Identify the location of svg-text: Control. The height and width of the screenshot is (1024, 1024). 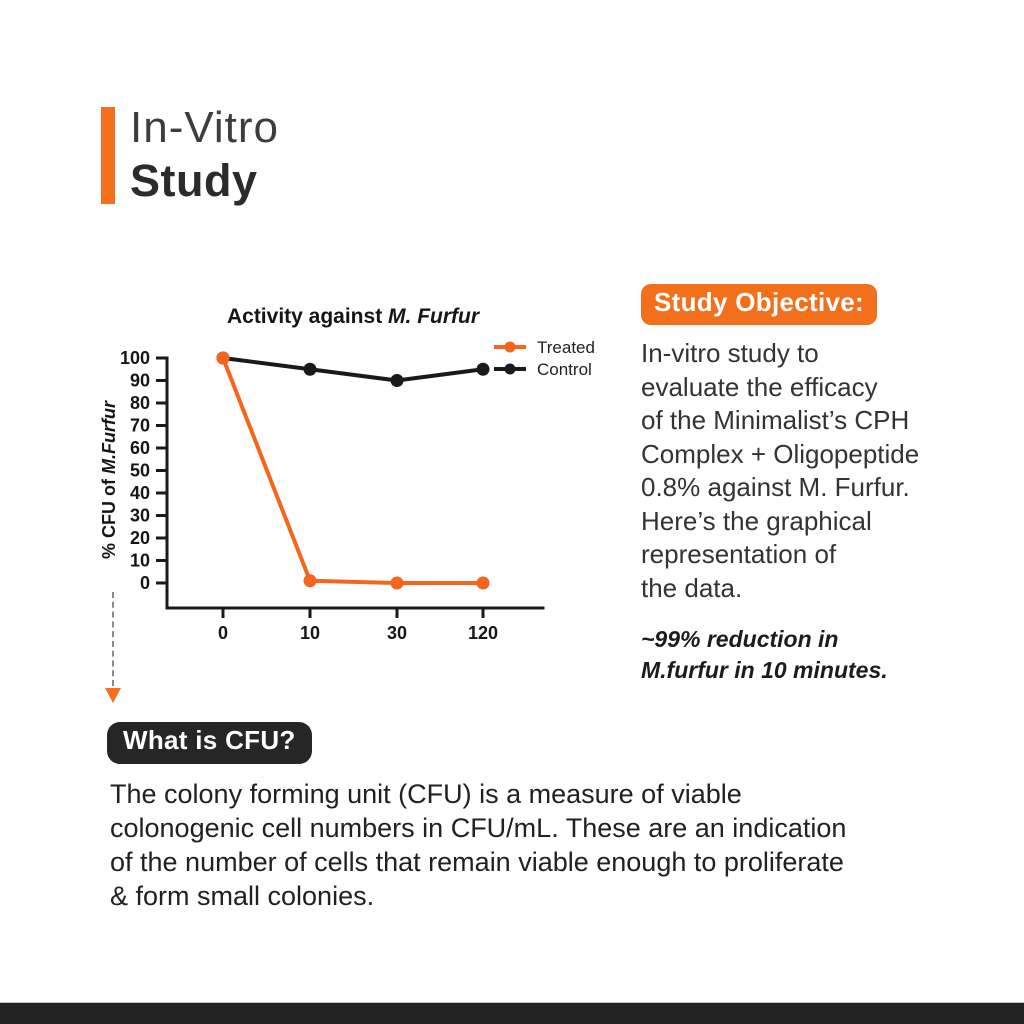
(564, 369).